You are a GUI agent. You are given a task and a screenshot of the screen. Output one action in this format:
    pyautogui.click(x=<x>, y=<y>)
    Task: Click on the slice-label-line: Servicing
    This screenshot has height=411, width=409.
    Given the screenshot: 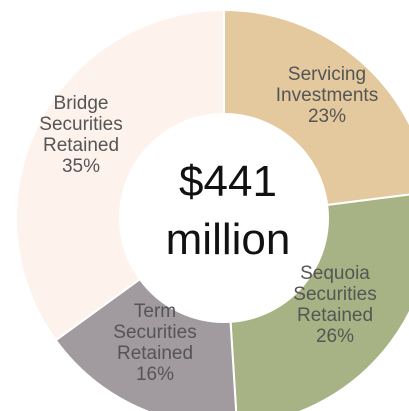 What is the action you would take?
    pyautogui.click(x=327, y=74)
    